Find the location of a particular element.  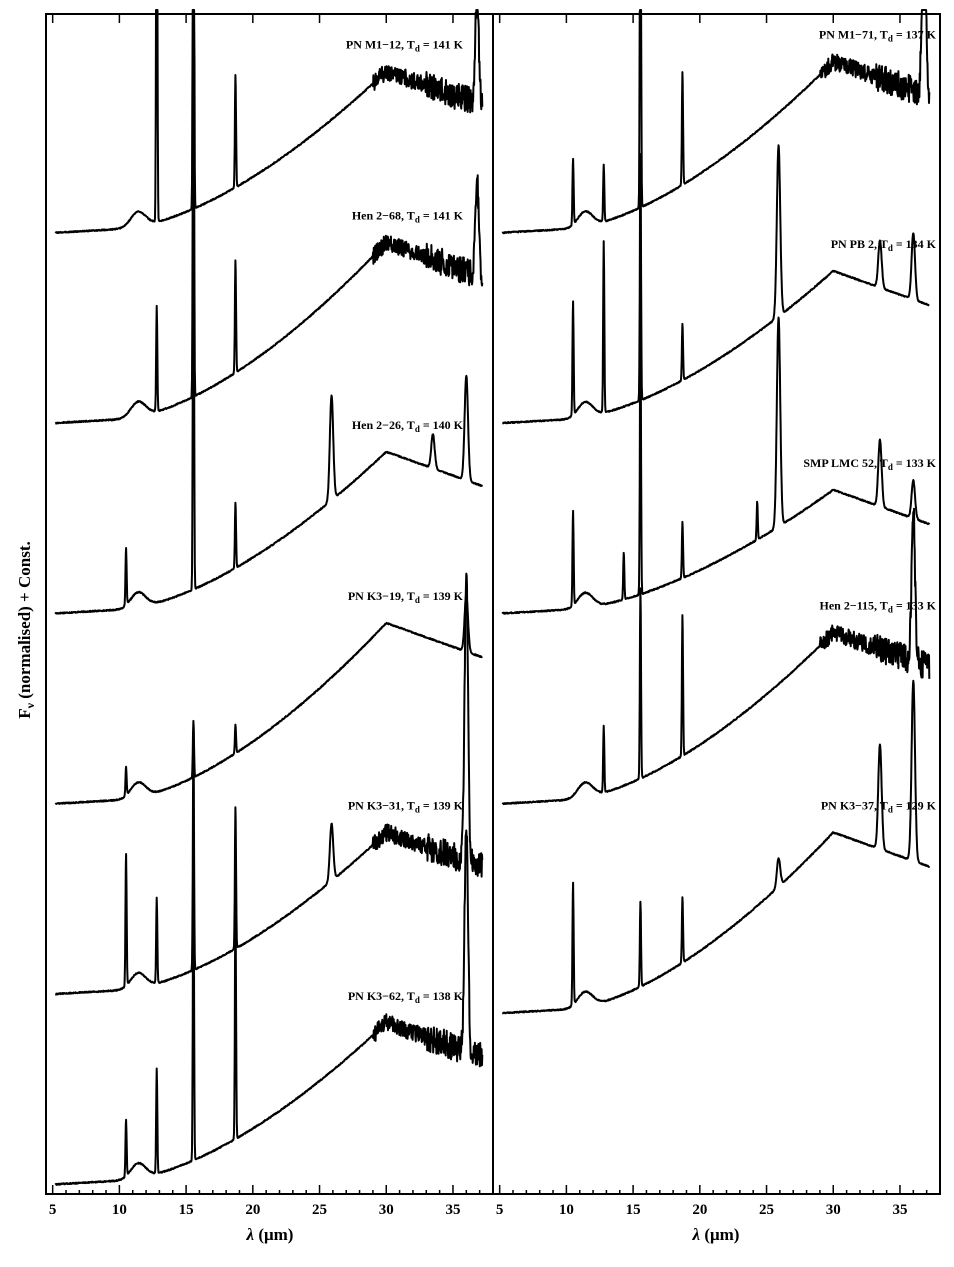

x-tick-label-right: 15 is located at coordinates (633, 1210).